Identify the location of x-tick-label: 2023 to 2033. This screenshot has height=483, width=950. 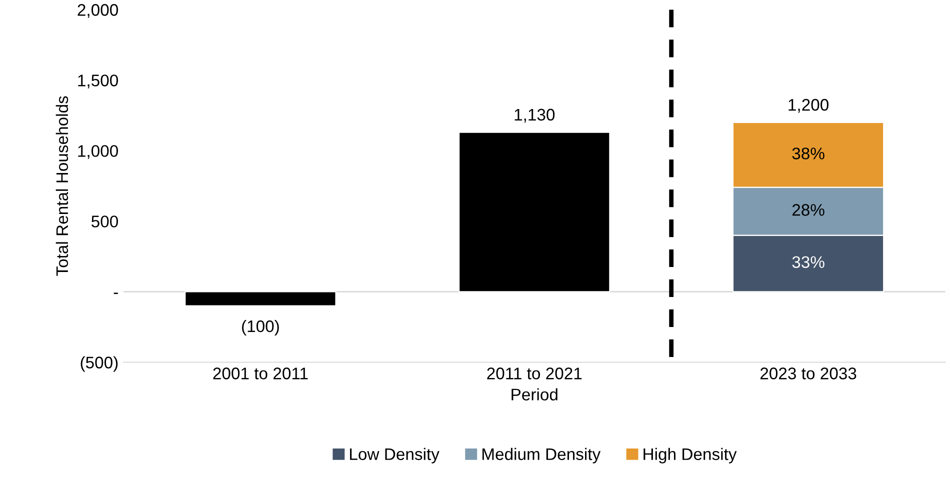
(808, 374).